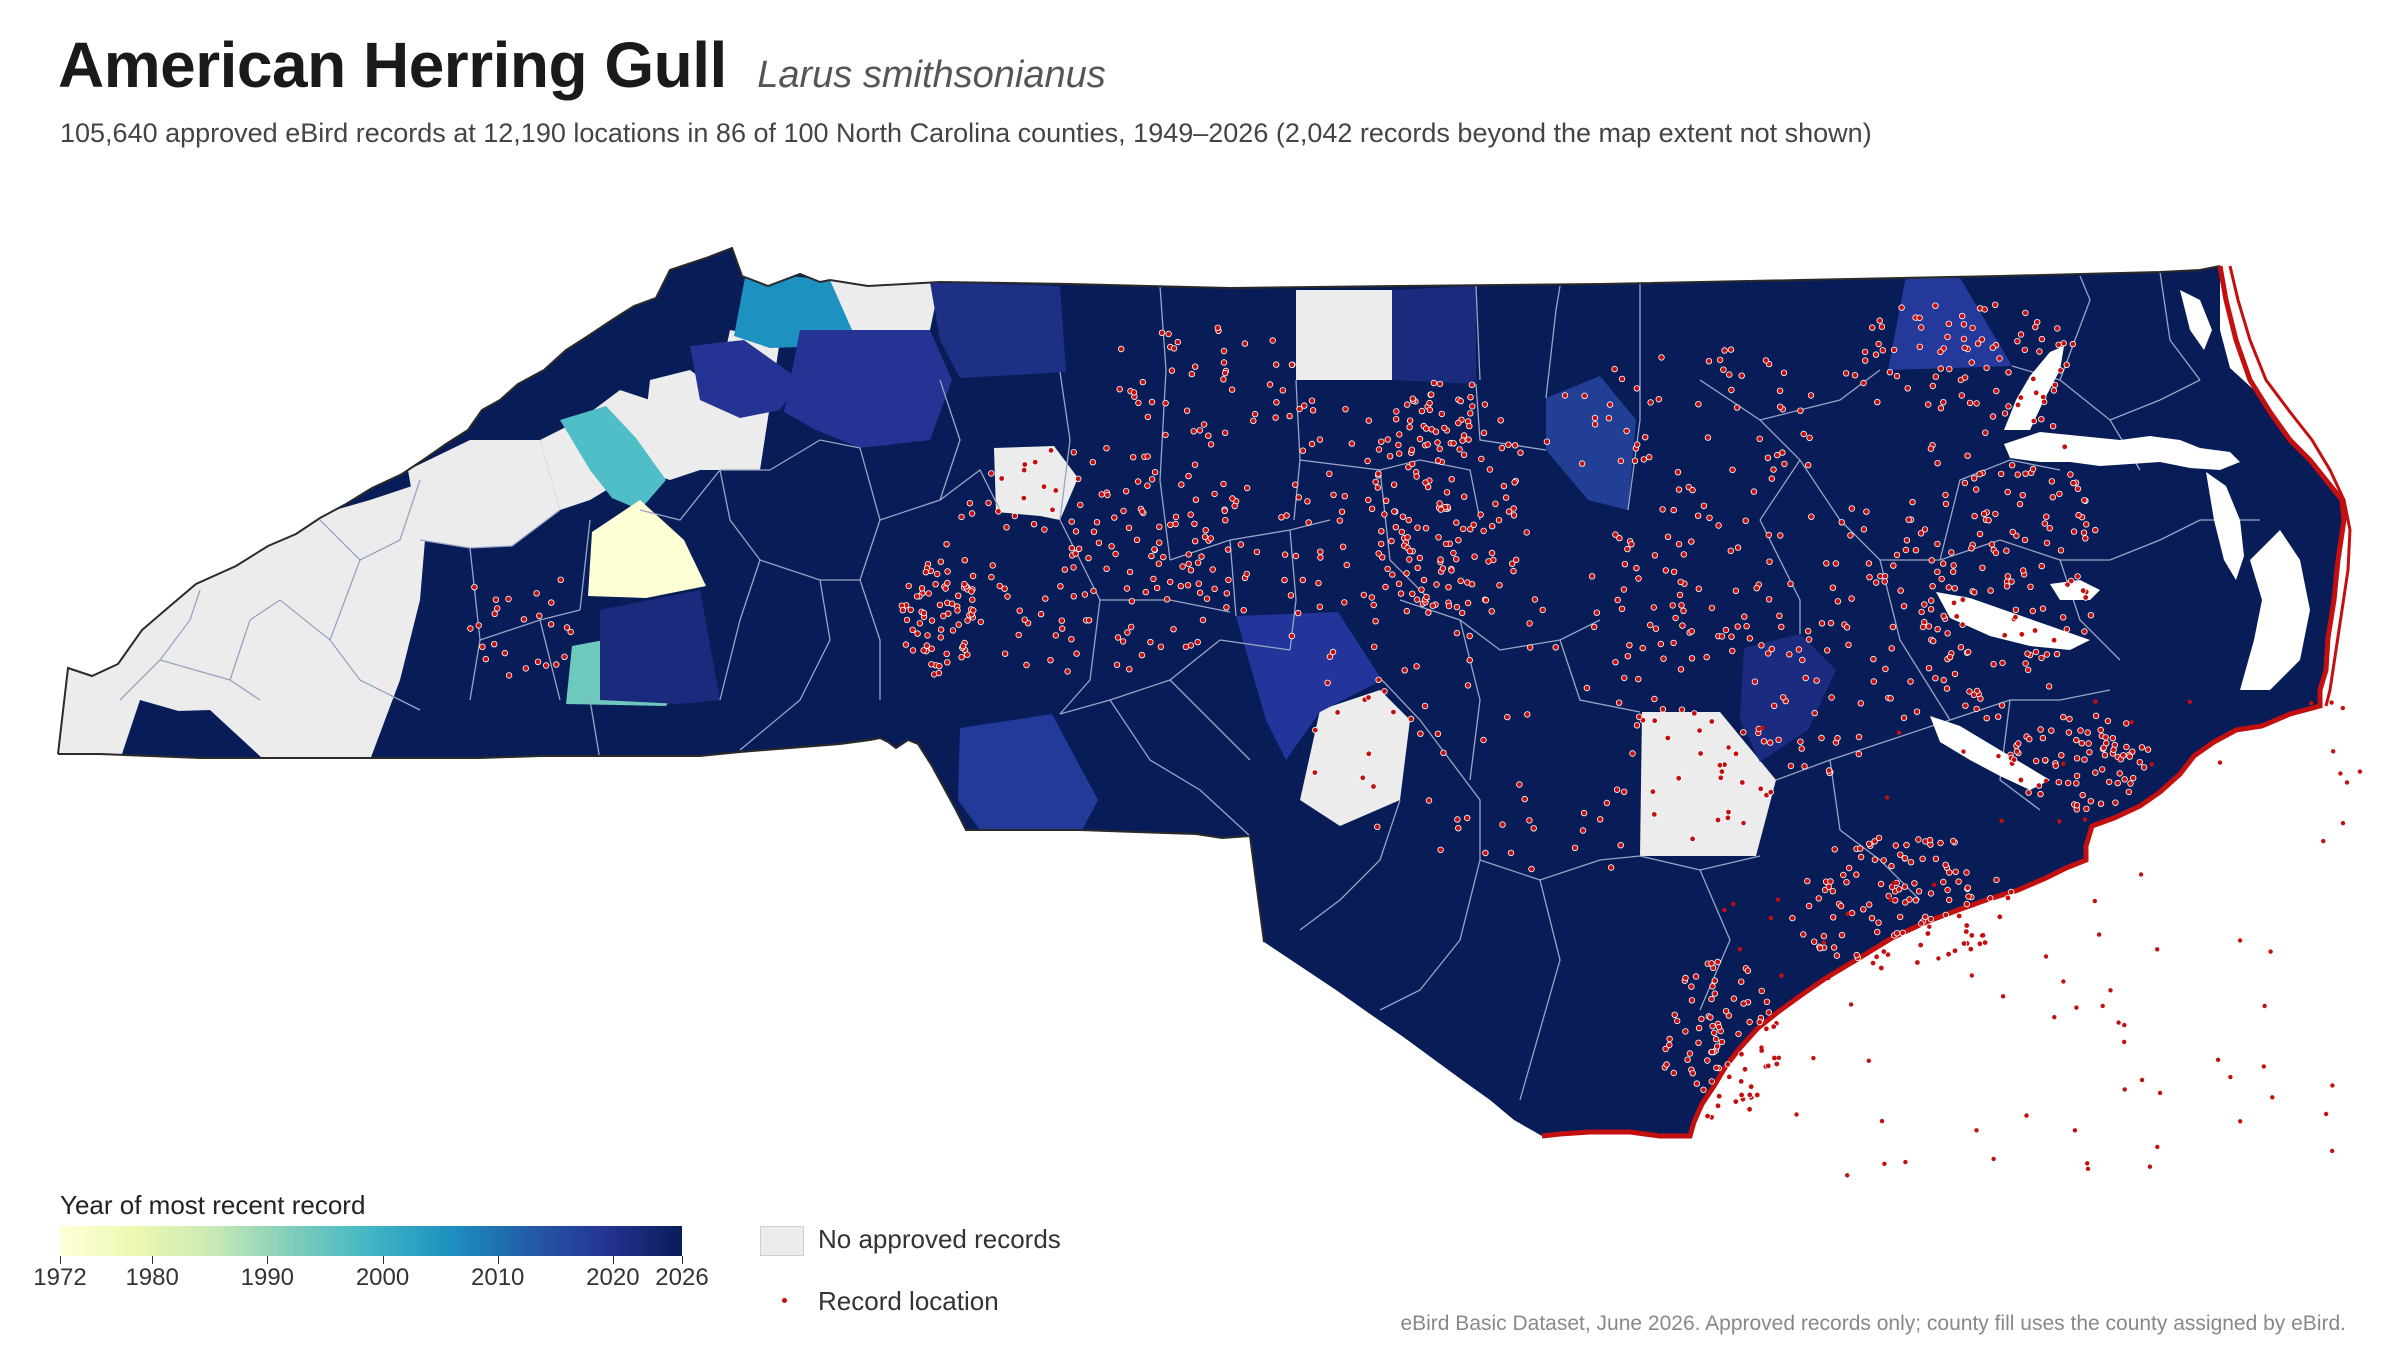 This screenshot has width=2400, height=1356. Describe the element at coordinates (152, 1277) in the screenshot. I see `colorbar-tick-label: 1980` at that location.